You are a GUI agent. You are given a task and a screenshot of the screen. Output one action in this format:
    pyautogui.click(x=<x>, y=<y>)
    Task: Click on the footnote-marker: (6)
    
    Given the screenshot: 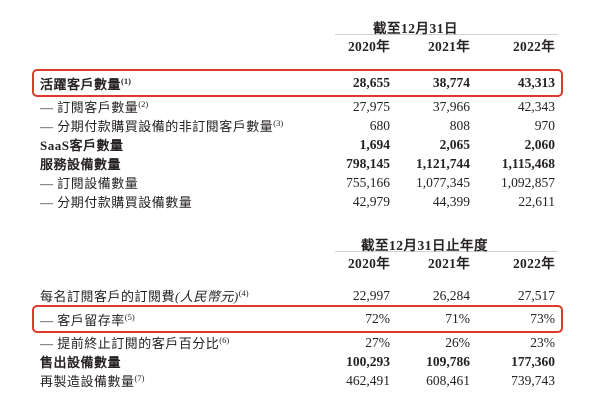 What is the action you would take?
    pyautogui.click(x=224, y=340)
    